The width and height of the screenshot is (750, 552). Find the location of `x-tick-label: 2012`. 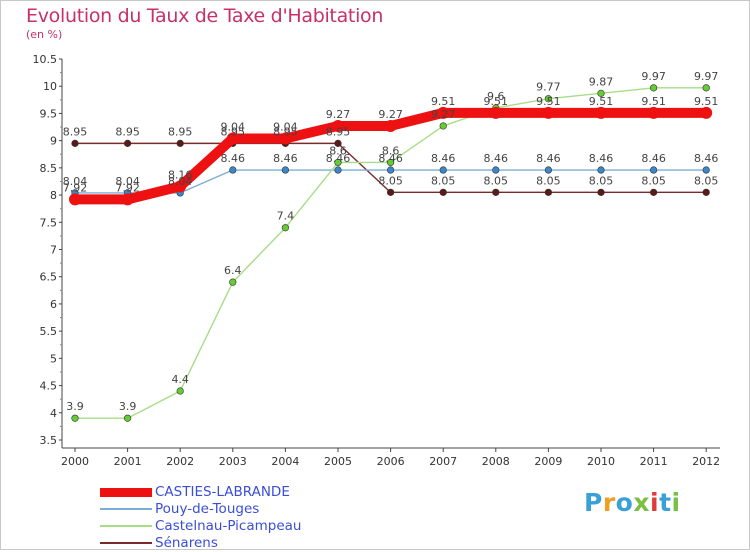

x-tick-label: 2012 is located at coordinates (706, 461).